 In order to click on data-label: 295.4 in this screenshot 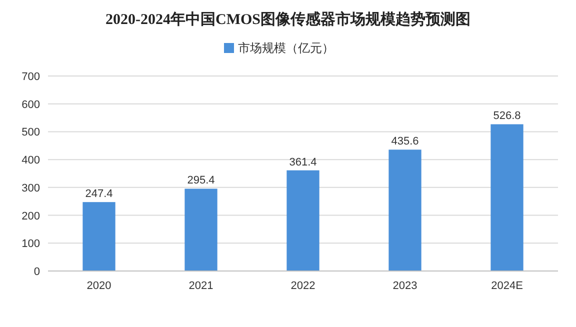, I will do `click(201, 180)`.